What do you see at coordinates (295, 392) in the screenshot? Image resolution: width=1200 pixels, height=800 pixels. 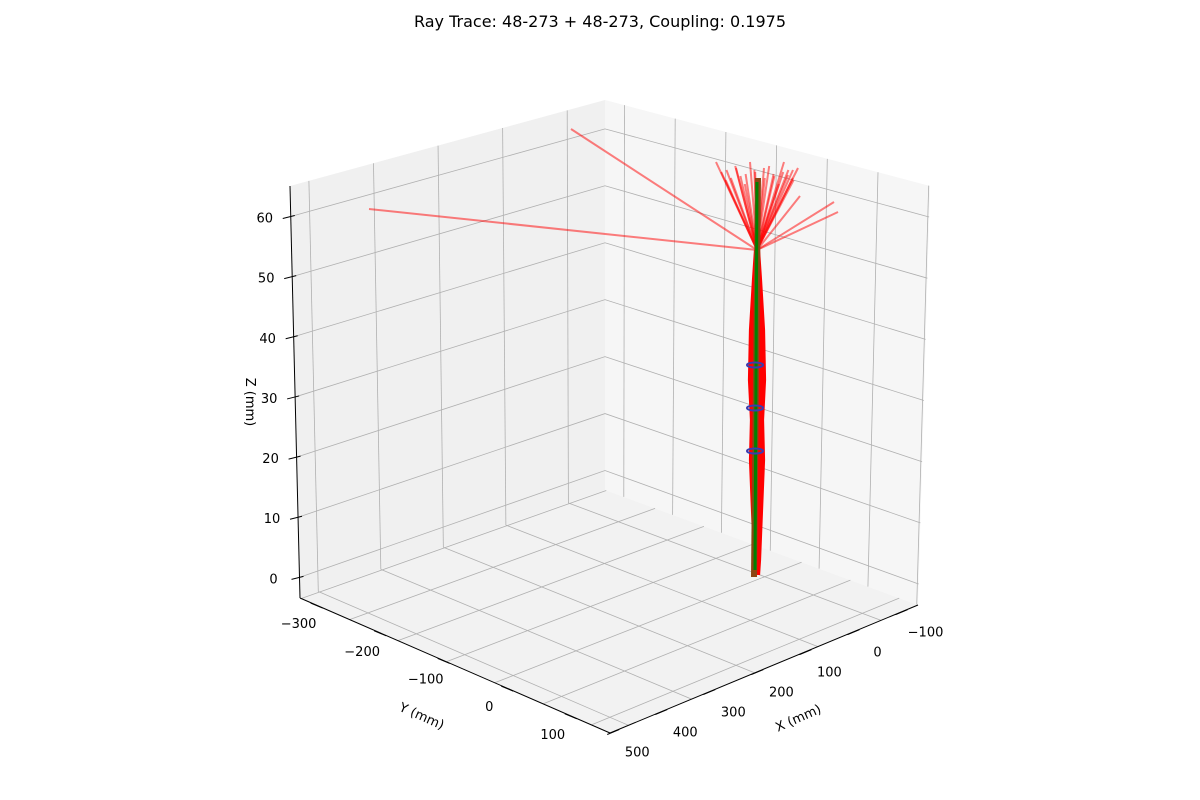 I see `z-axis-line` at bounding box center [295, 392].